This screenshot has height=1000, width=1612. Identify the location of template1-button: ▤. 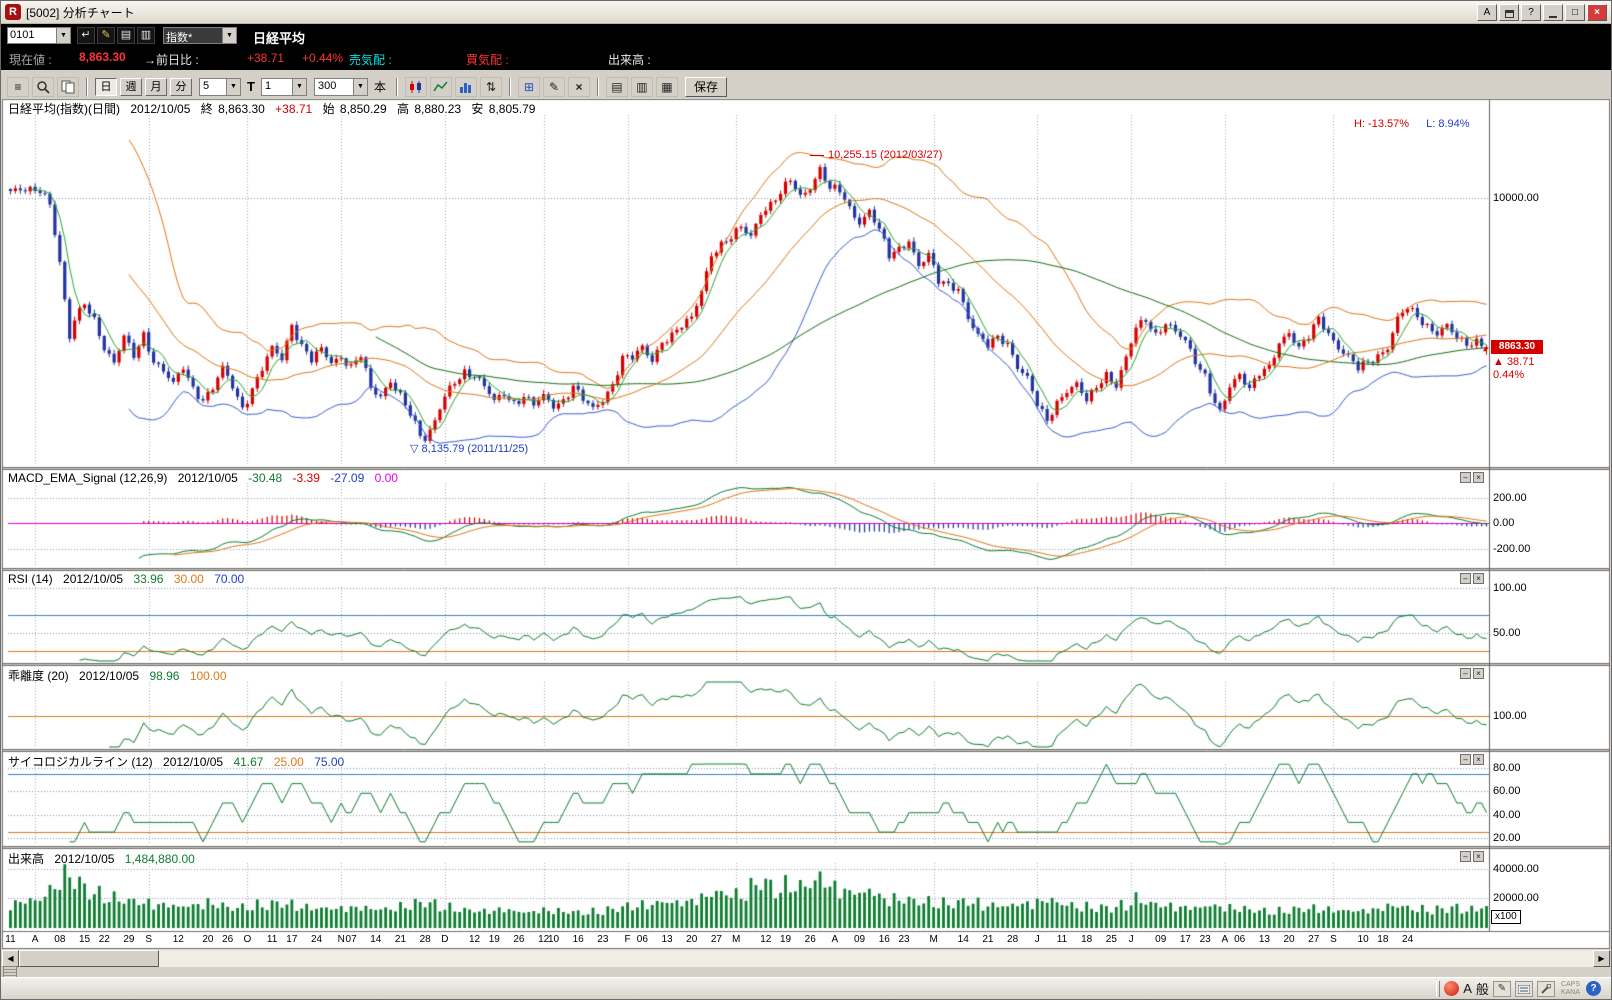
(616, 86).